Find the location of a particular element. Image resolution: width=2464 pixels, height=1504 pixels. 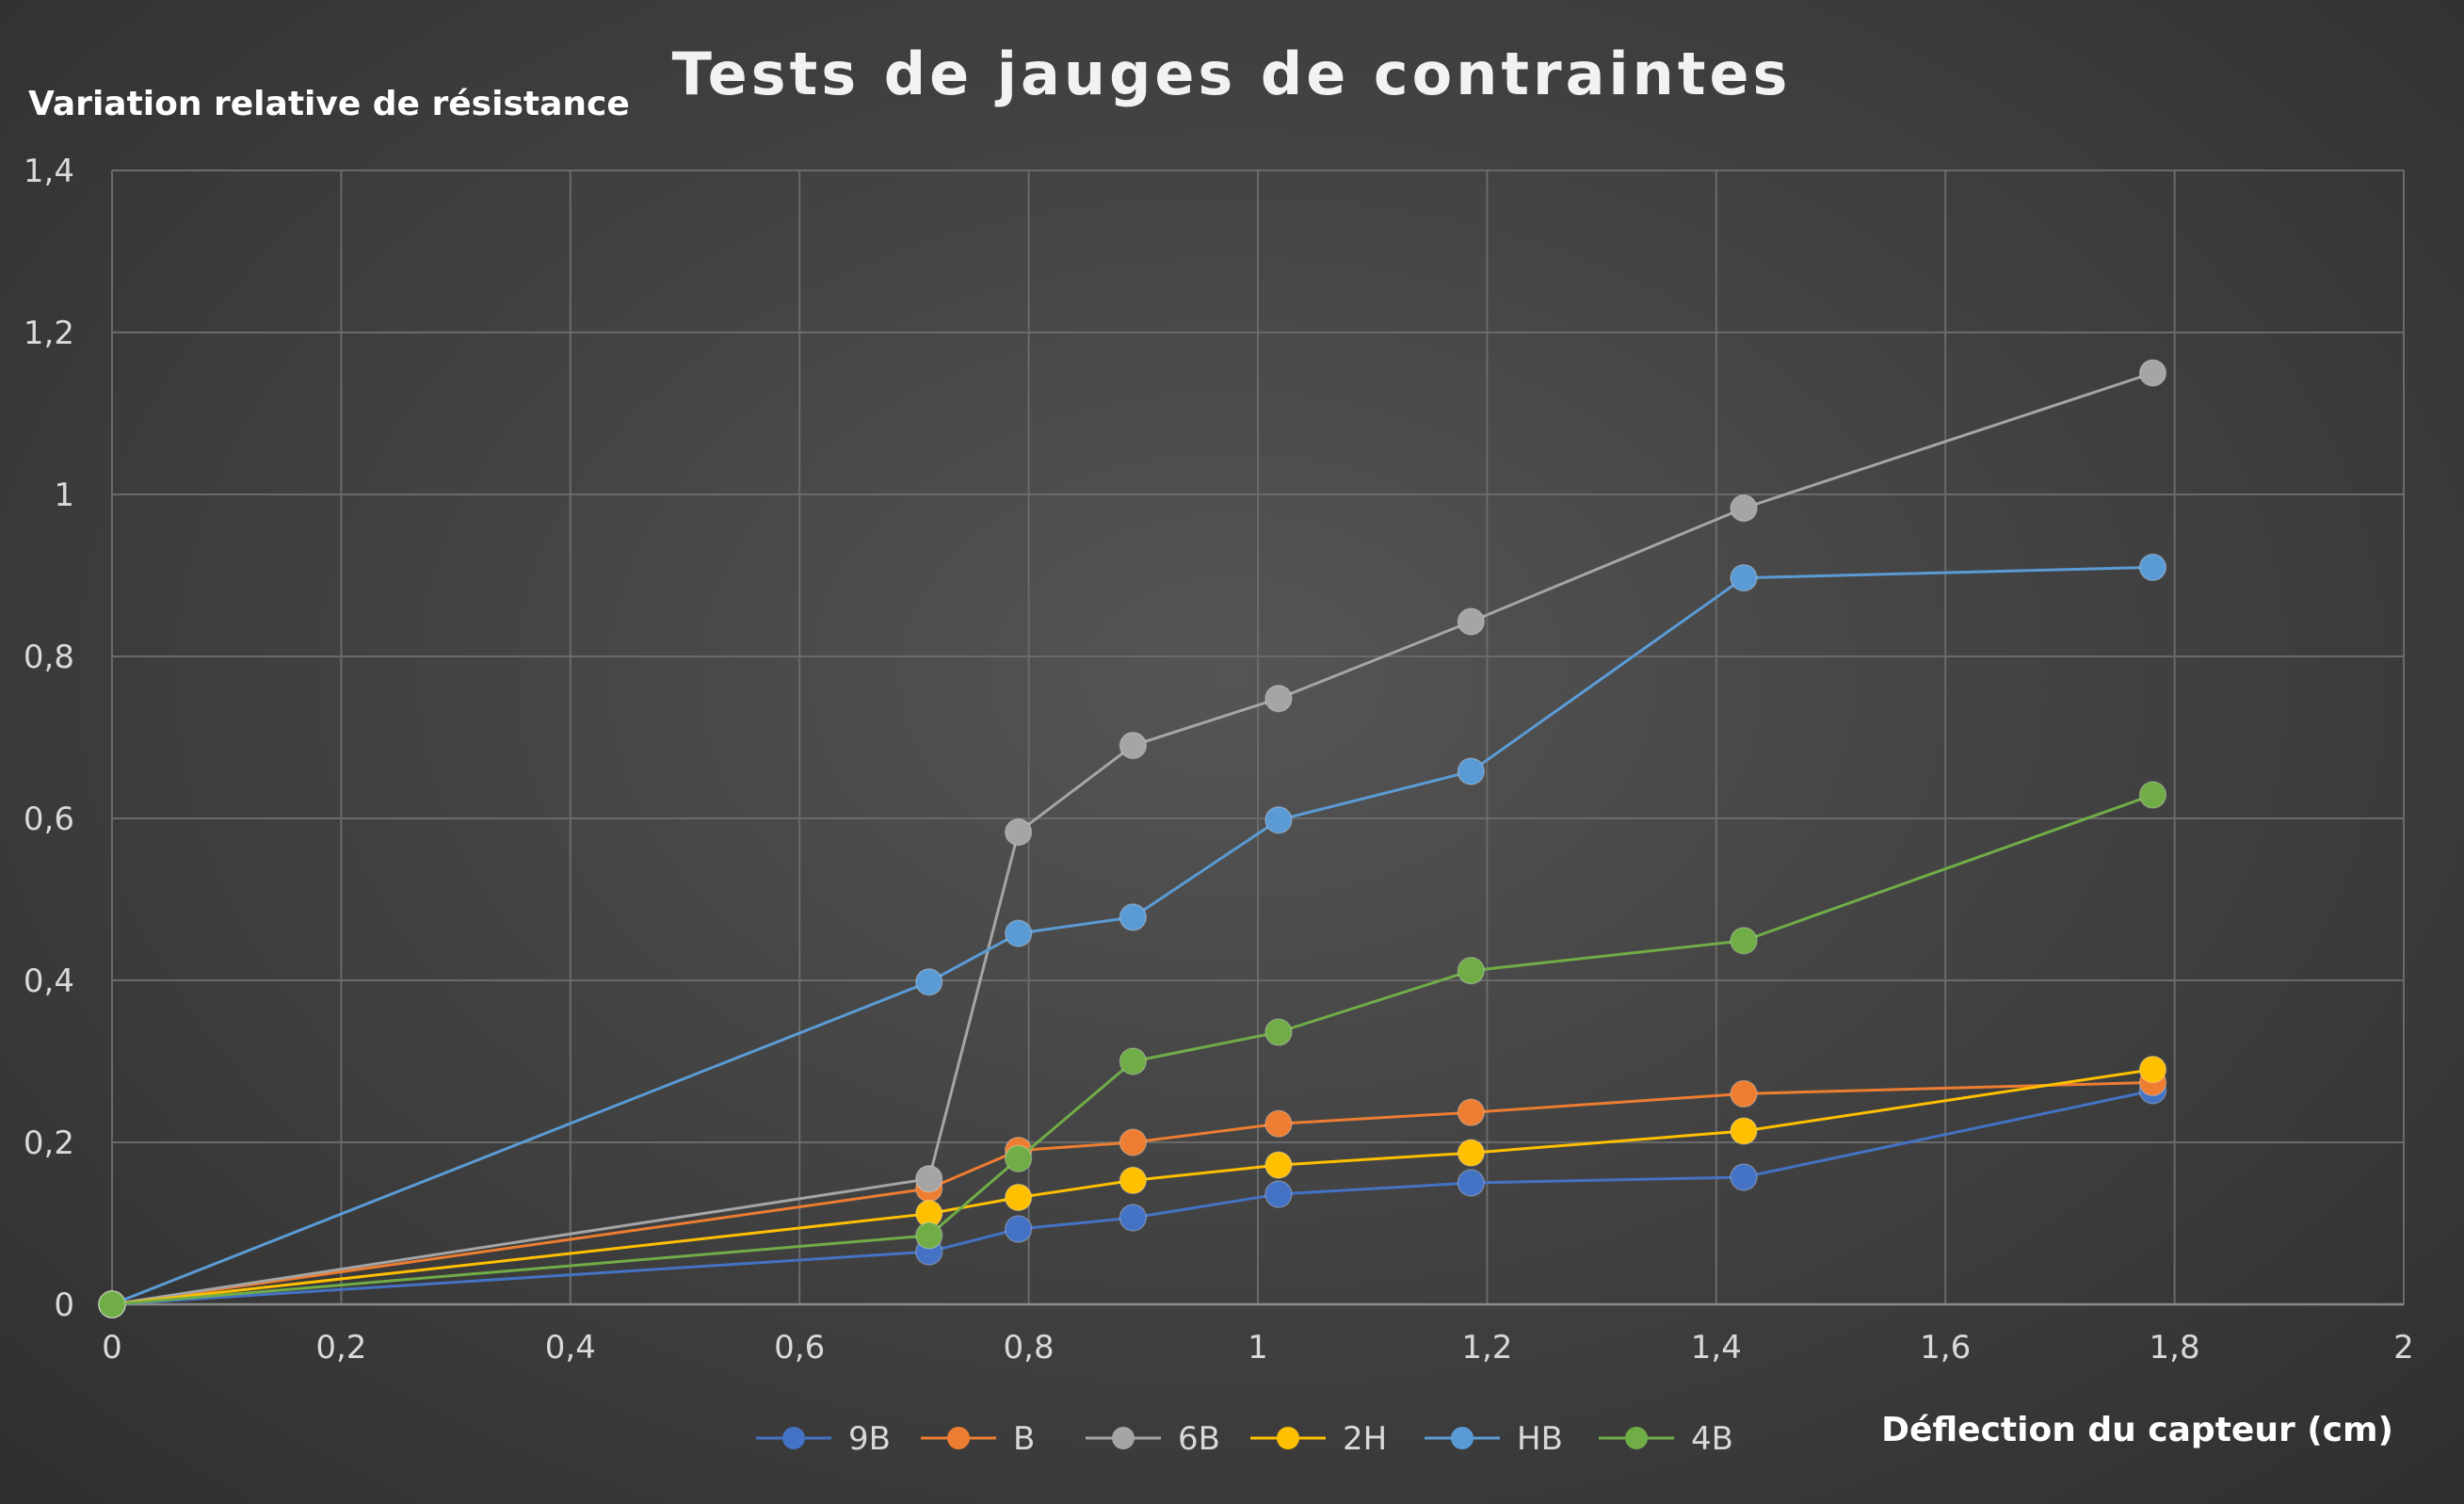

y-tick-label: 1,4 is located at coordinates (49, 171).